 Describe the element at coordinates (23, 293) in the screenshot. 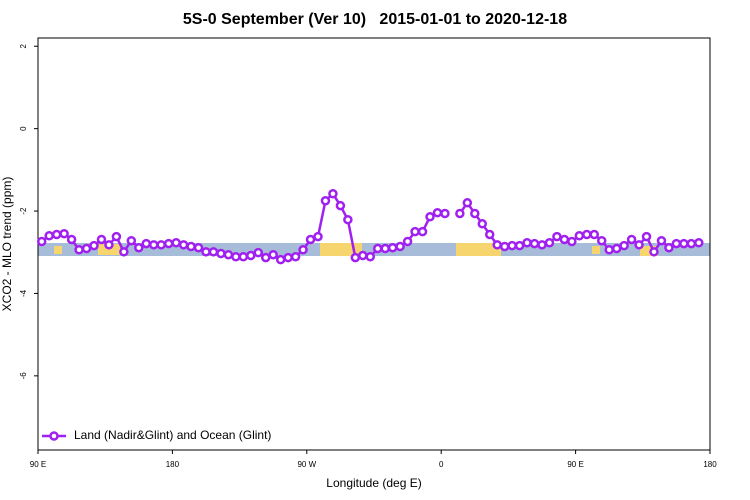

I see `y-tick-label: -4` at that location.